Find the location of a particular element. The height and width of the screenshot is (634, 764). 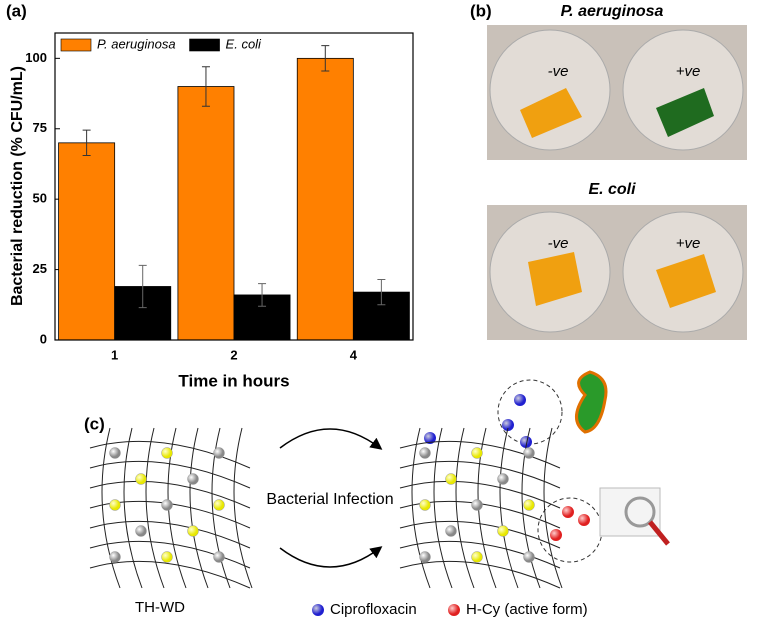

zoom-circle is located at coordinates (530, 412).